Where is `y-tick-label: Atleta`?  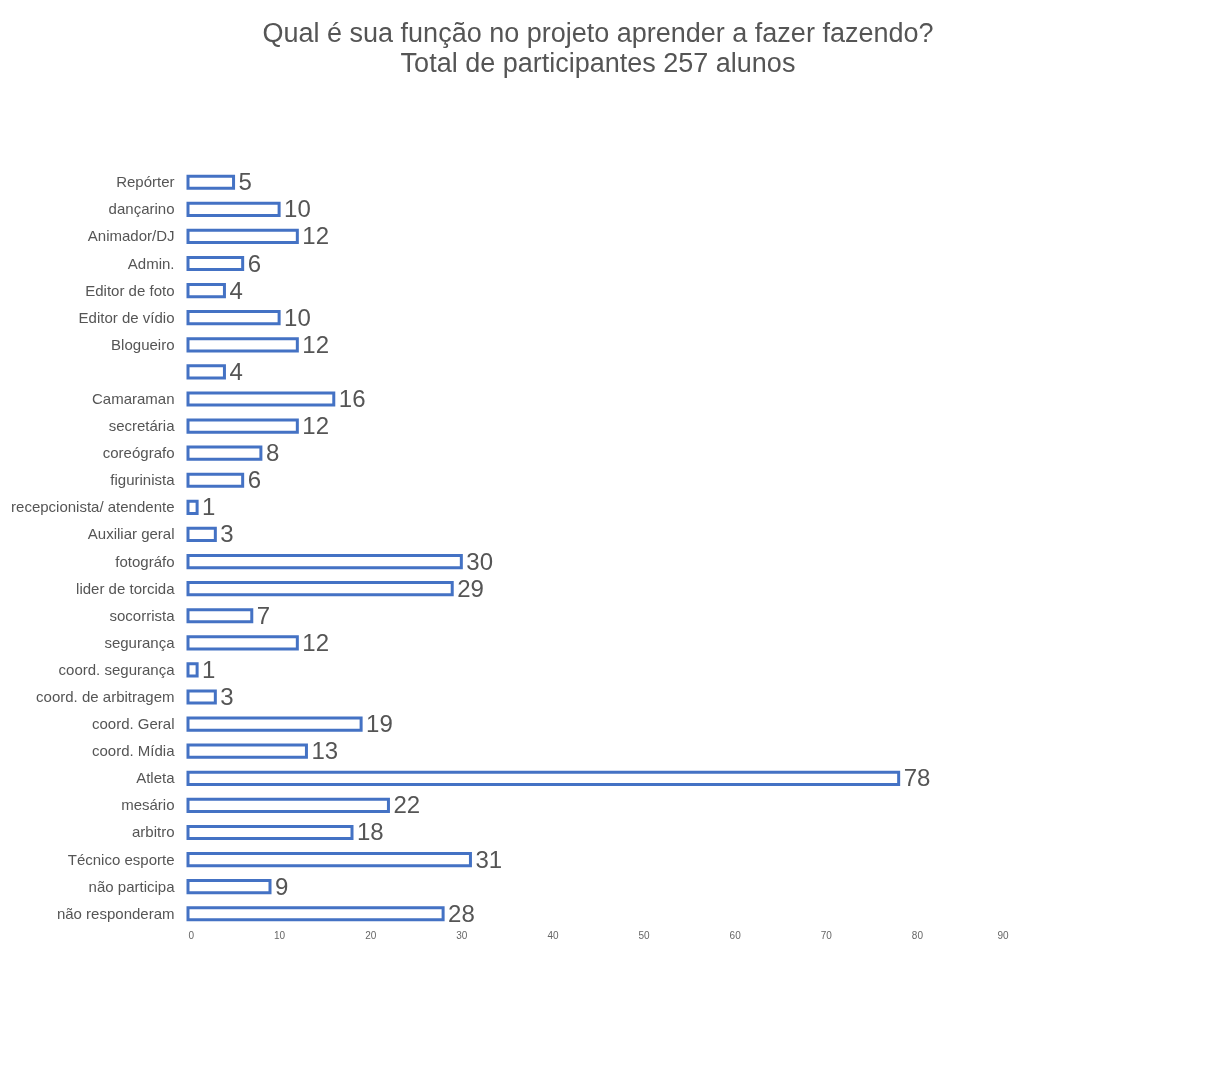 y-tick-label: Atleta is located at coordinates (156, 778).